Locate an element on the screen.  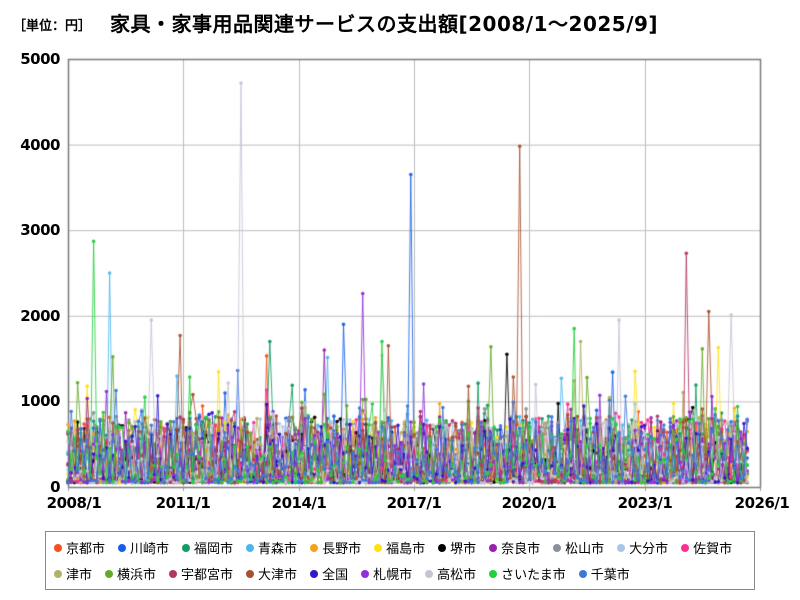
legend-item: 大津市 is located at coordinates (271, 573).